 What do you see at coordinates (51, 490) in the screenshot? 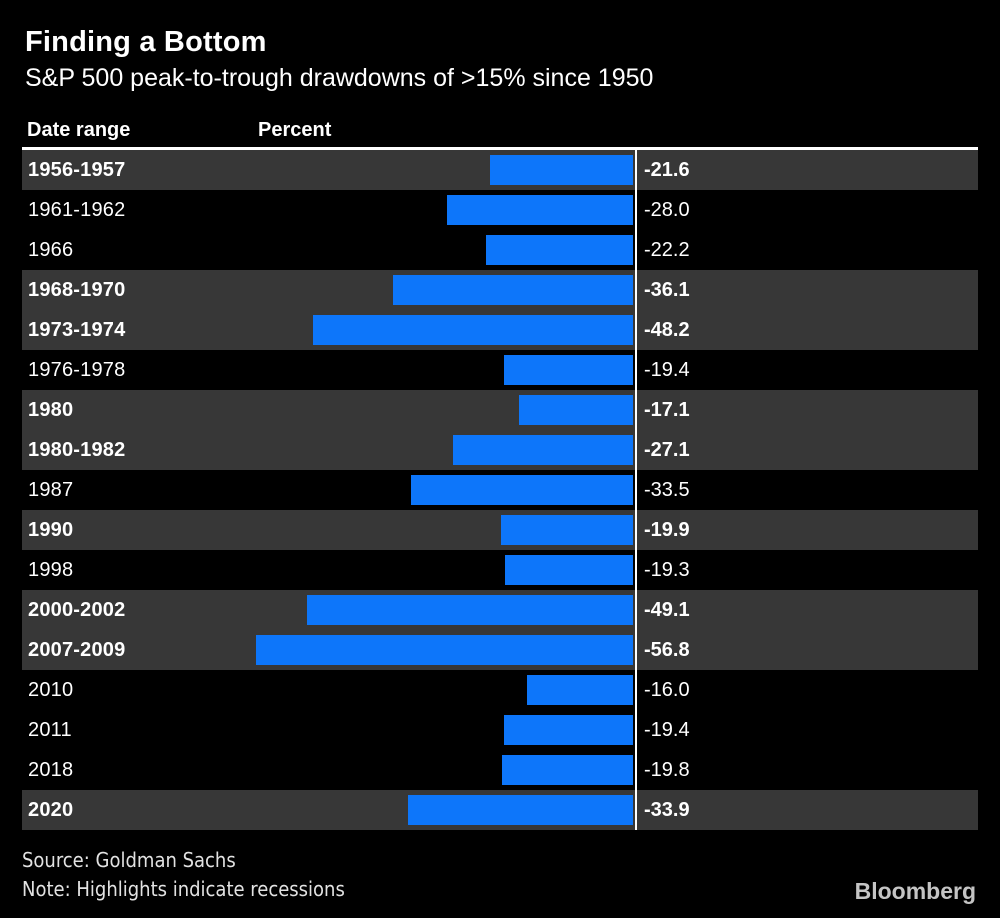
I see `date-range-label: 1987` at bounding box center [51, 490].